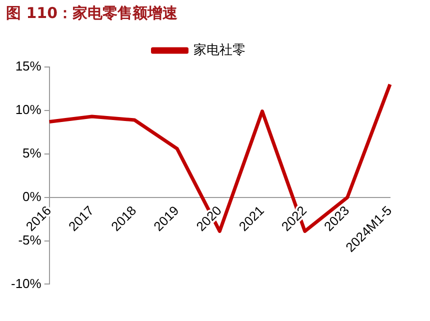 The height and width of the screenshot is (321, 430). Describe the element at coordinates (92, 13) in the screenshot. I see `chart-title: 图 110：家电零售额增速` at that location.